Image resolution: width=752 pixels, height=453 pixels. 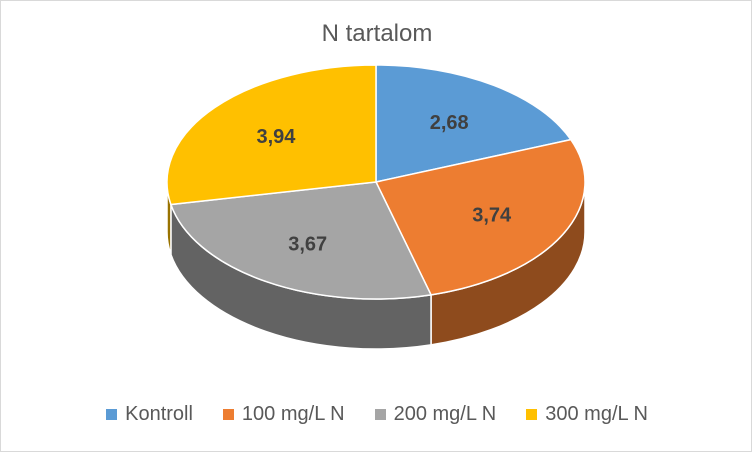 I want to click on pie-slice-200-mg-l-n, so click(x=301, y=240).